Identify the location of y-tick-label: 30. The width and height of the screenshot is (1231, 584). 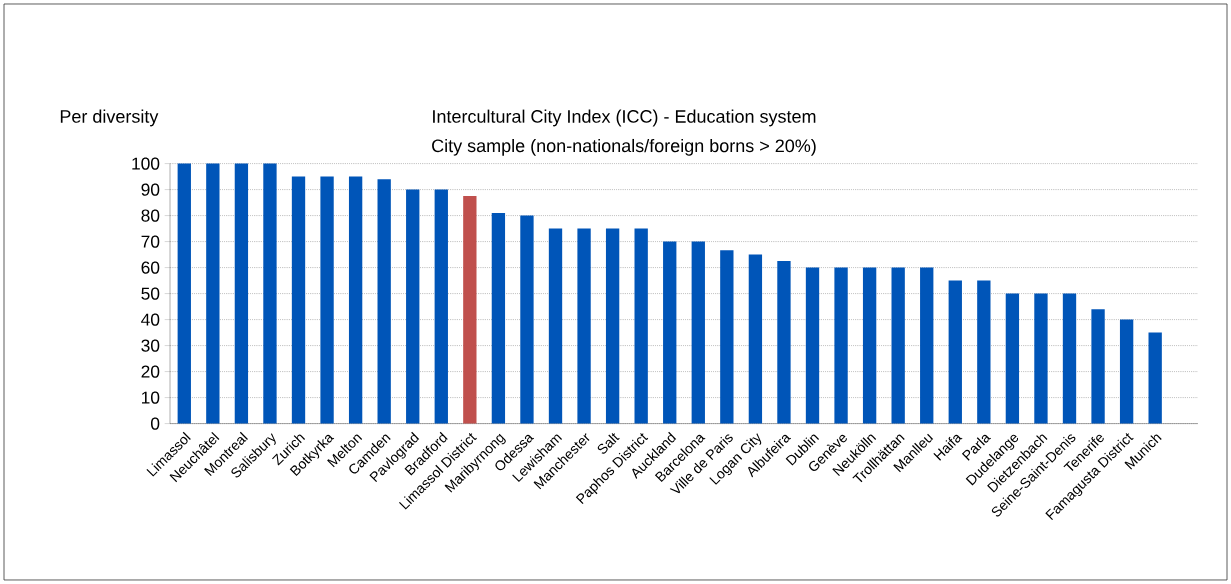
(150, 345).